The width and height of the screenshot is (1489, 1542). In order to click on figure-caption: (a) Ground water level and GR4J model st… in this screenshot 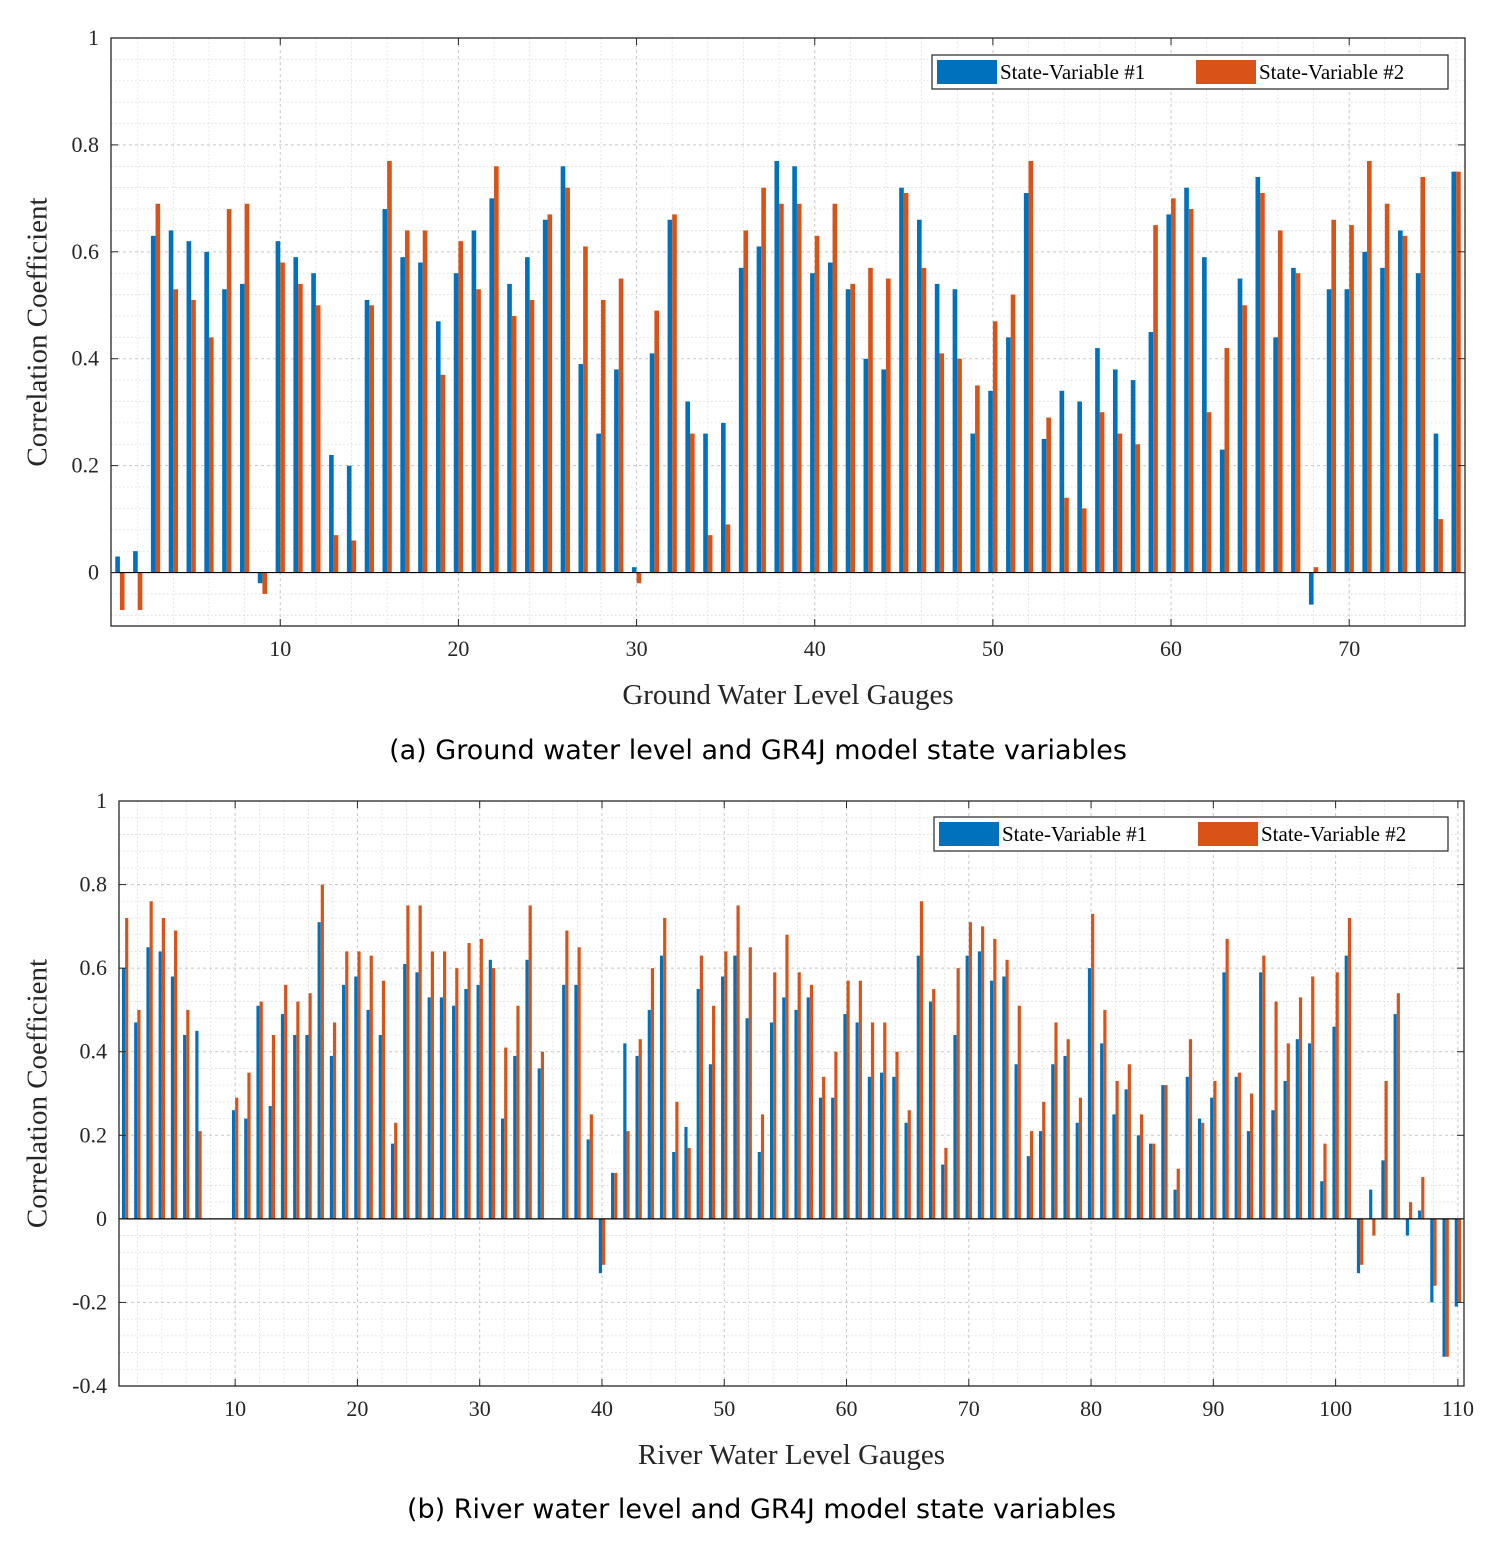, I will do `click(758, 750)`.